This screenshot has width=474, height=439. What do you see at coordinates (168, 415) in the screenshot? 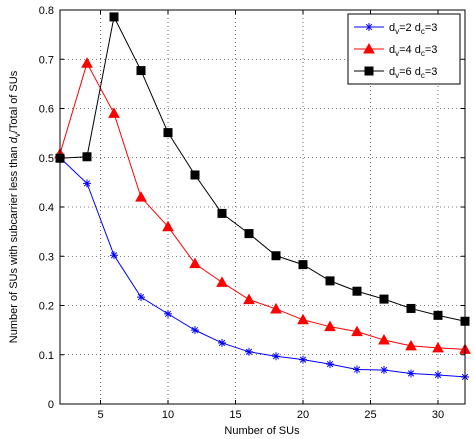
I see `x-tick-label: 10` at bounding box center [168, 415].